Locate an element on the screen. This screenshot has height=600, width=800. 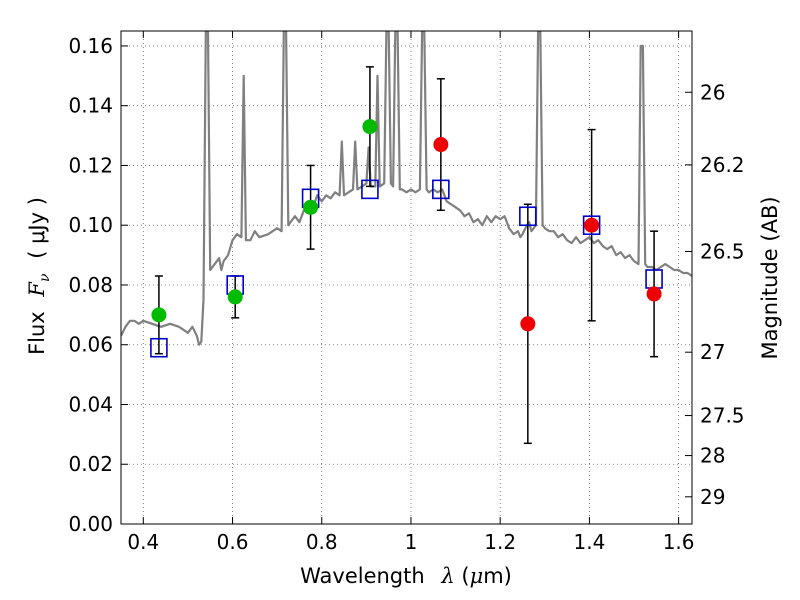
y2-axis-title: Magnitude (AB) is located at coordinates (770, 277).